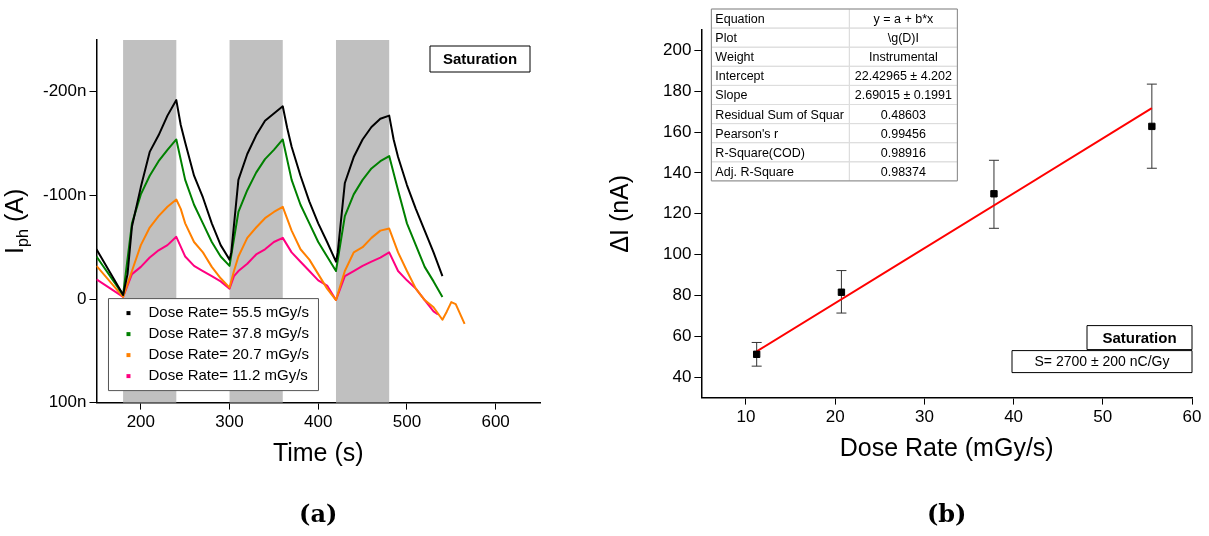 The width and height of the screenshot is (1209, 536). What do you see at coordinates (65, 91) in the screenshot?
I see `y-tick-label: -200n` at bounding box center [65, 91].